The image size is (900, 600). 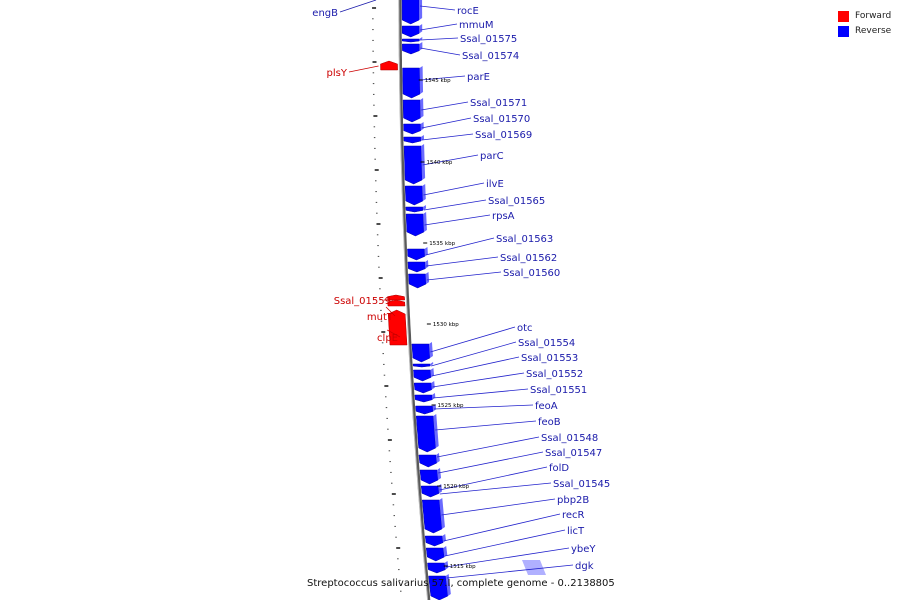 I want to click on gene-label: Ssal_01571, so click(x=498, y=103).